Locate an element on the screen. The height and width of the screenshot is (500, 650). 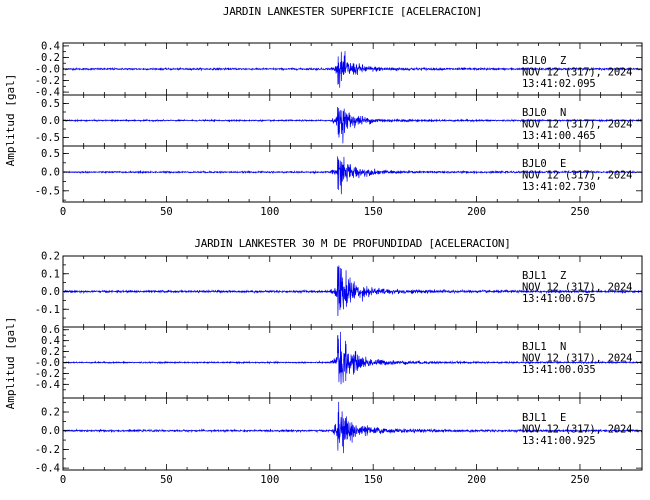
station-label: BJL0 Z is located at coordinates (544, 61).